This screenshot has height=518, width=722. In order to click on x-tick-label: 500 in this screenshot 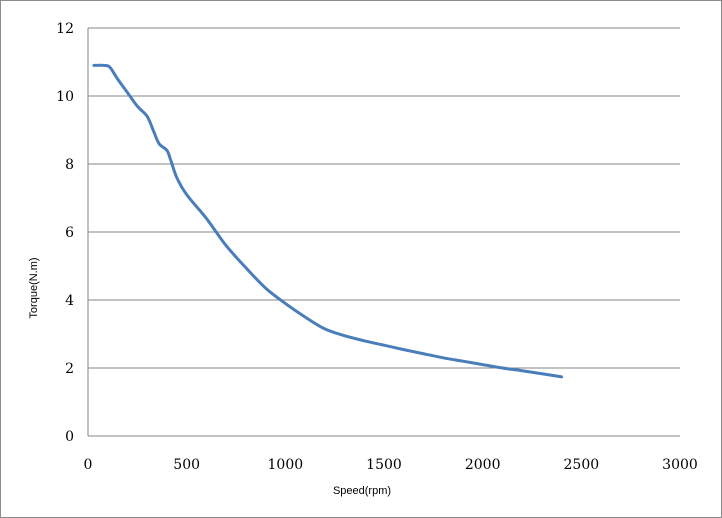, I will do `click(186, 465)`.